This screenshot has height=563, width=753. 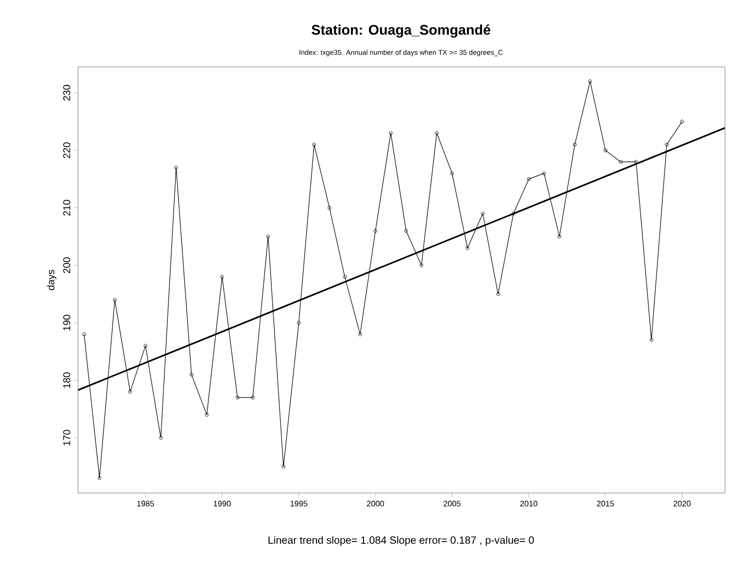 I want to click on y-tick-label: 210, so click(x=66, y=208).